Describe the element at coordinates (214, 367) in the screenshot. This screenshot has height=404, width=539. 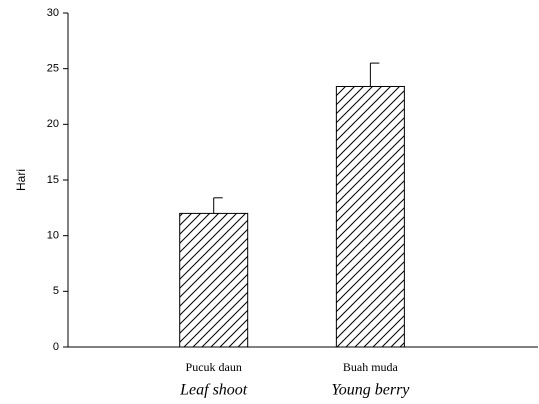
I see `x-tick-label: Pucuk daun` at that location.